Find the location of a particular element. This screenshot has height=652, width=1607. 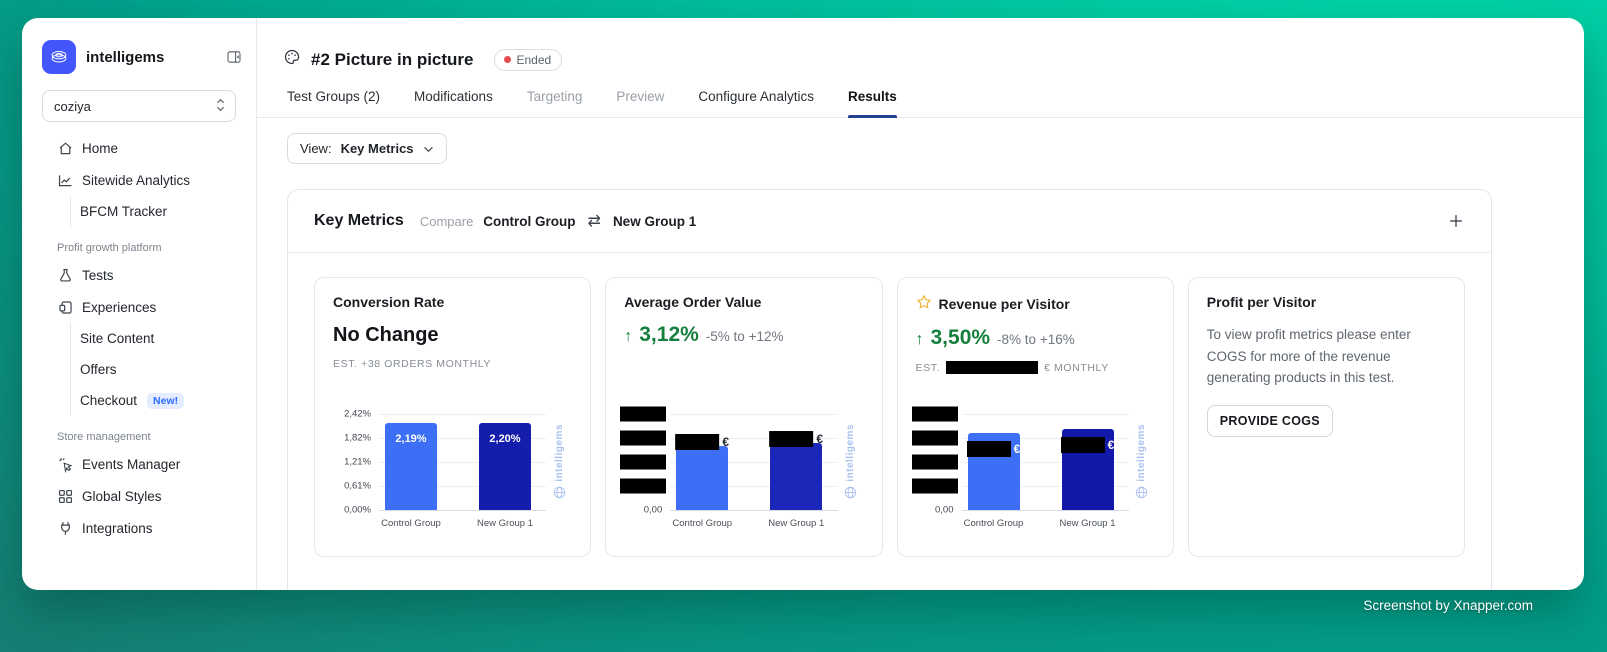

star-icon is located at coordinates (924, 303).